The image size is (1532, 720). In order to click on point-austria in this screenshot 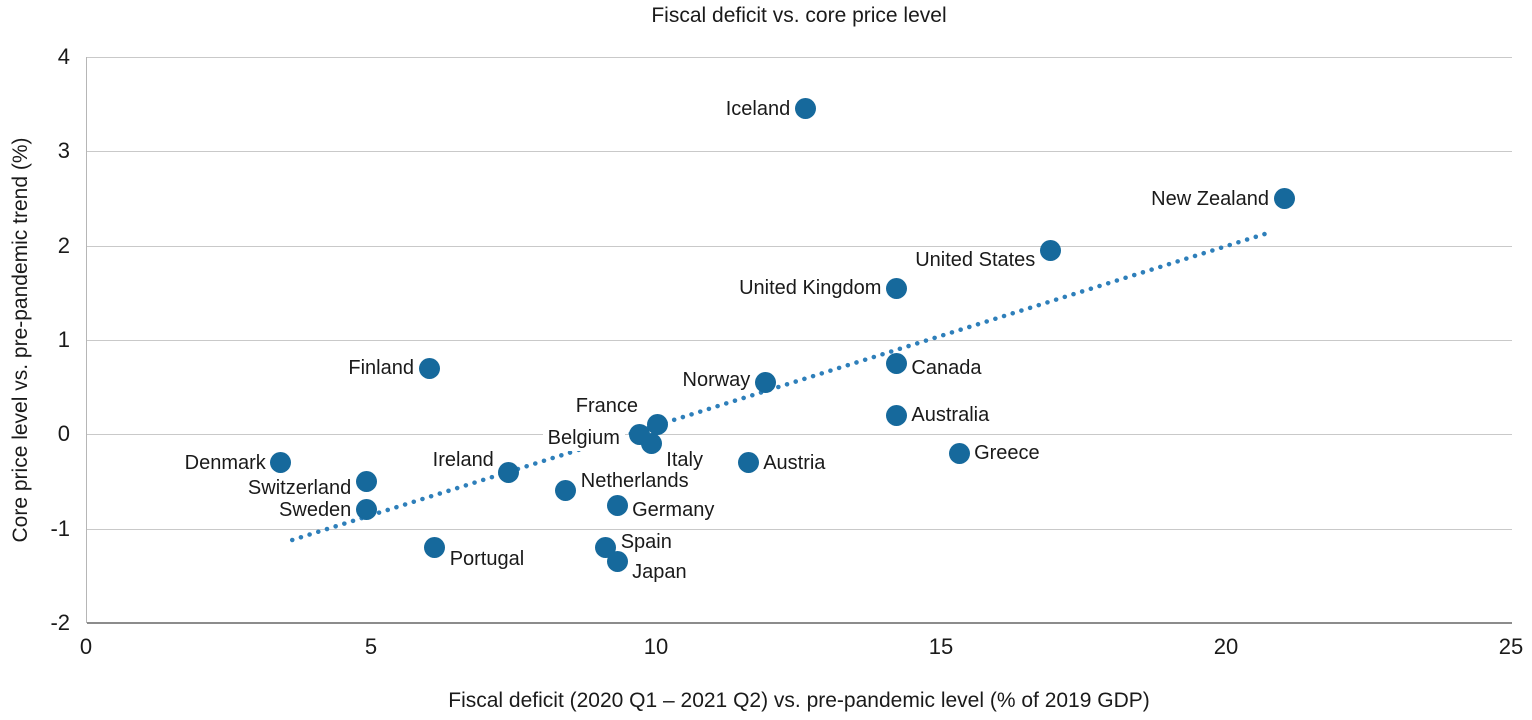, I will do `click(748, 463)`.